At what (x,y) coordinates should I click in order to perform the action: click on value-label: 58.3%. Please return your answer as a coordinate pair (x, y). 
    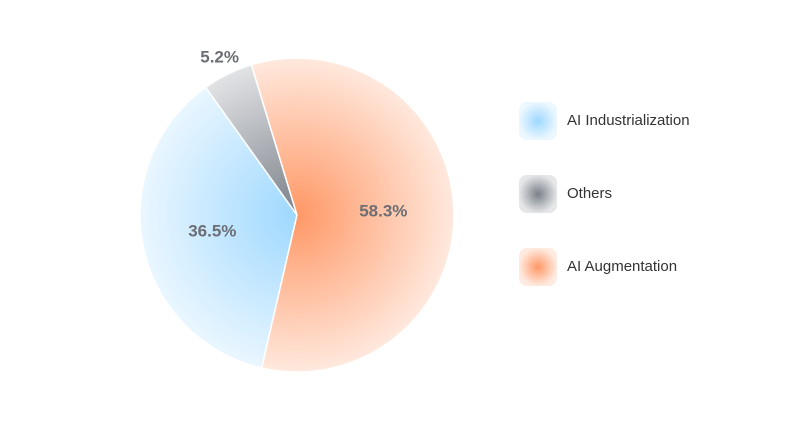
    Looking at the image, I should click on (383, 211).